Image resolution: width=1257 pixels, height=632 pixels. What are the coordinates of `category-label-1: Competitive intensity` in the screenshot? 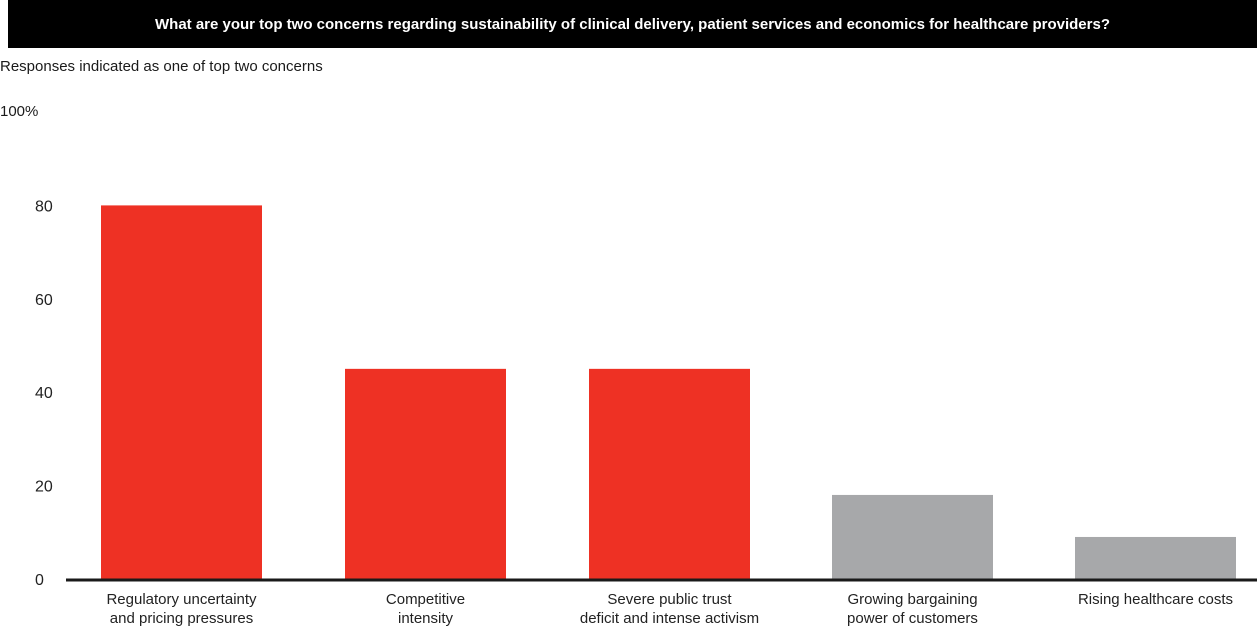 It's located at (425, 609).